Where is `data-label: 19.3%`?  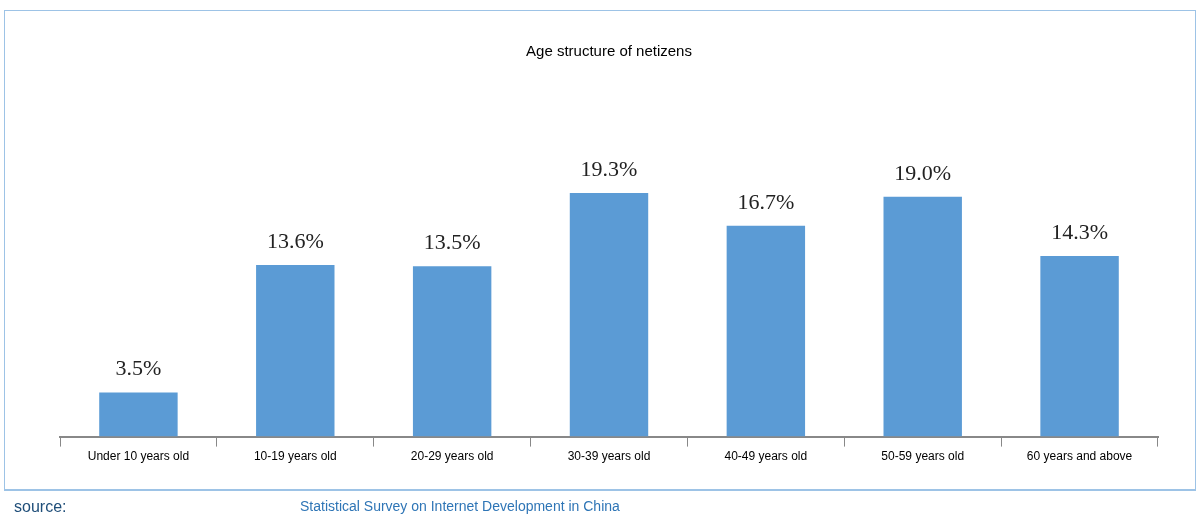 data-label: 19.3% is located at coordinates (609, 168).